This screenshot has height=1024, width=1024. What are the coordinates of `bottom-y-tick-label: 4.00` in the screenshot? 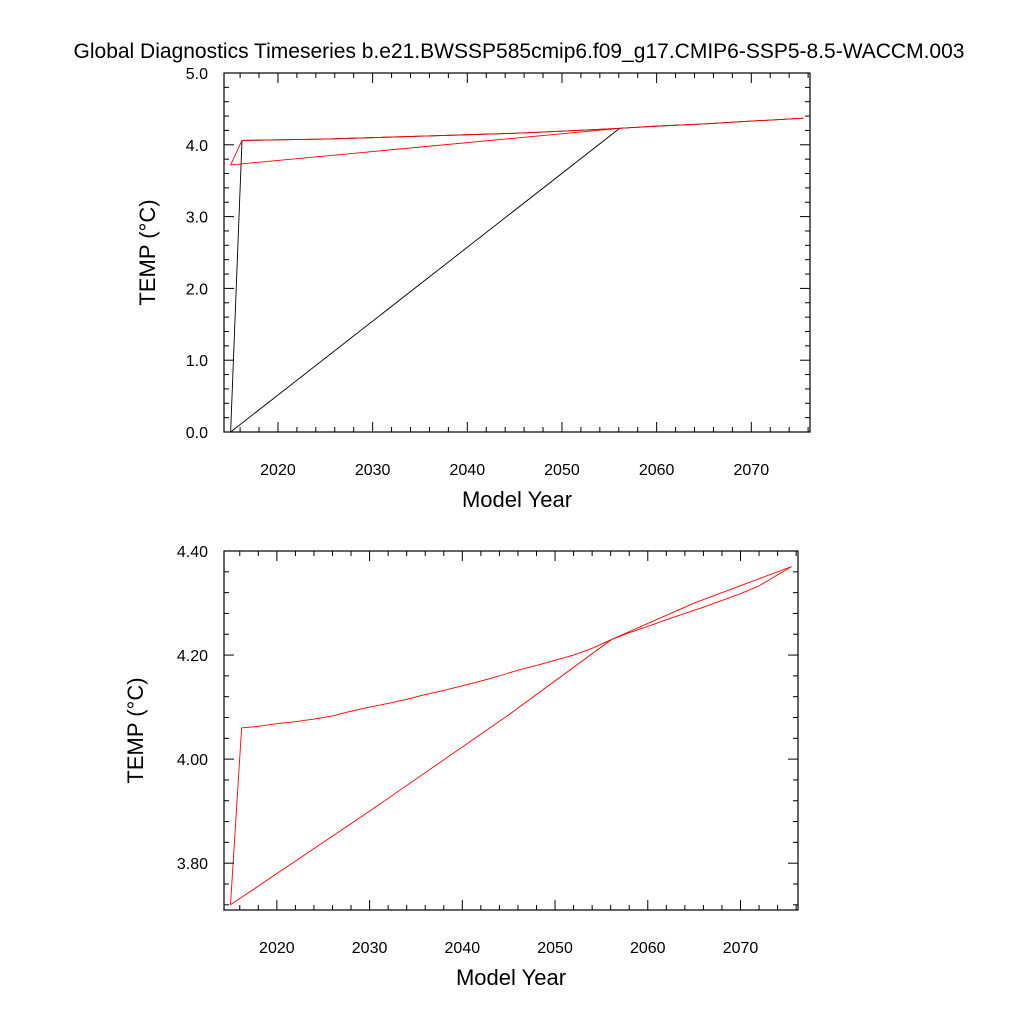 It's located at (192, 760).